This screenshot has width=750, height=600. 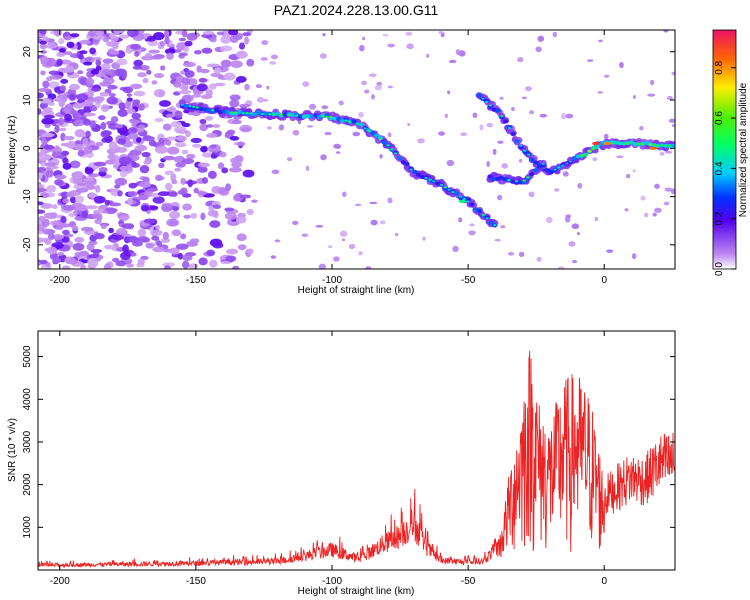 What do you see at coordinates (719, 168) in the screenshot?
I see `colorbar-tick-label: 0.4` at bounding box center [719, 168].